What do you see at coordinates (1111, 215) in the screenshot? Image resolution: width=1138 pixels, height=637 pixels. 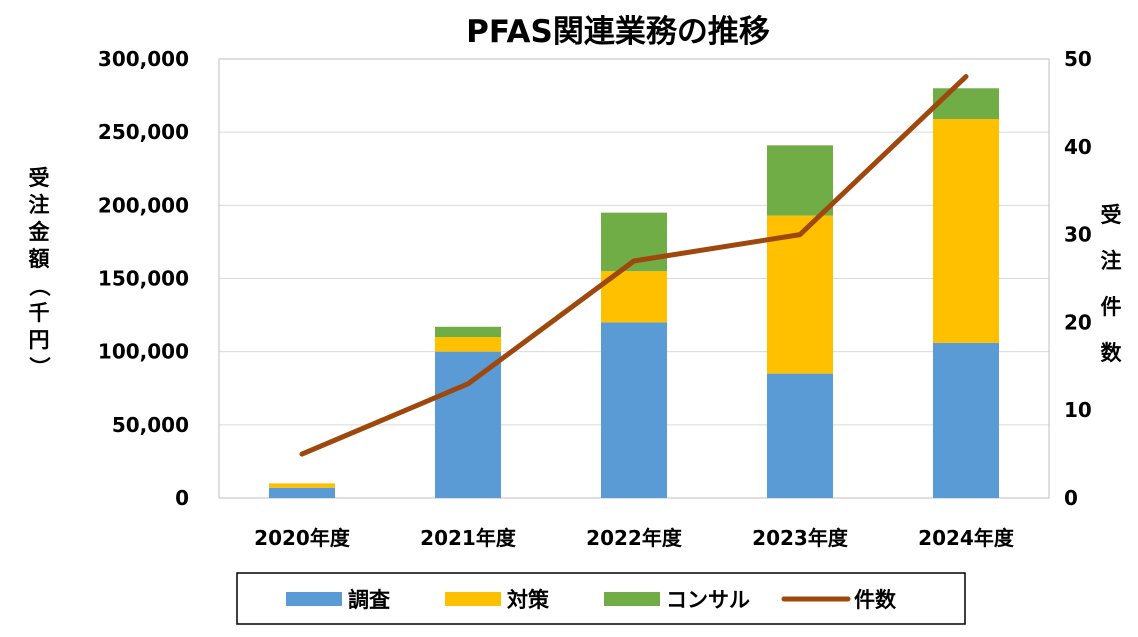 I see `y-right-label-char: 受` at bounding box center [1111, 215].